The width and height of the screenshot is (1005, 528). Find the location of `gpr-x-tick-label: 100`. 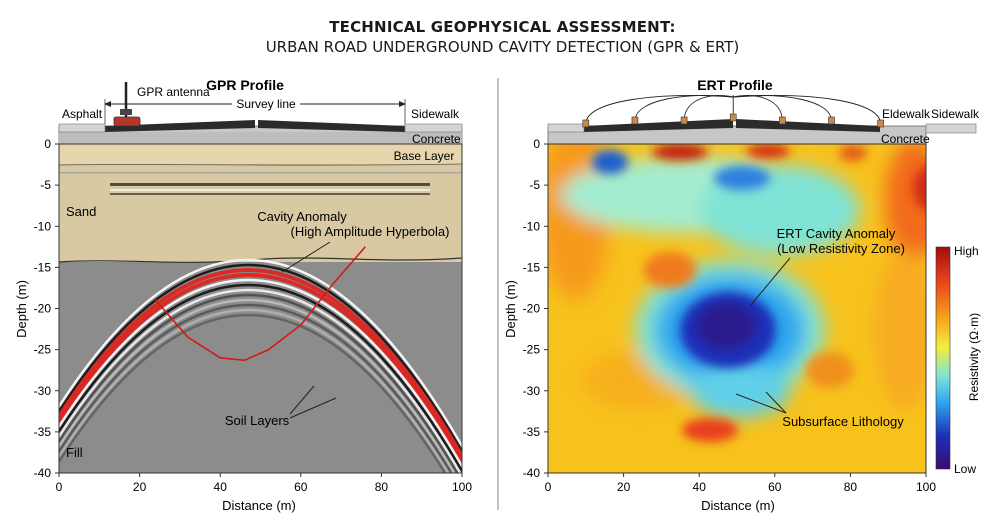

gpr-x-tick-label: 100 is located at coordinates (462, 487).